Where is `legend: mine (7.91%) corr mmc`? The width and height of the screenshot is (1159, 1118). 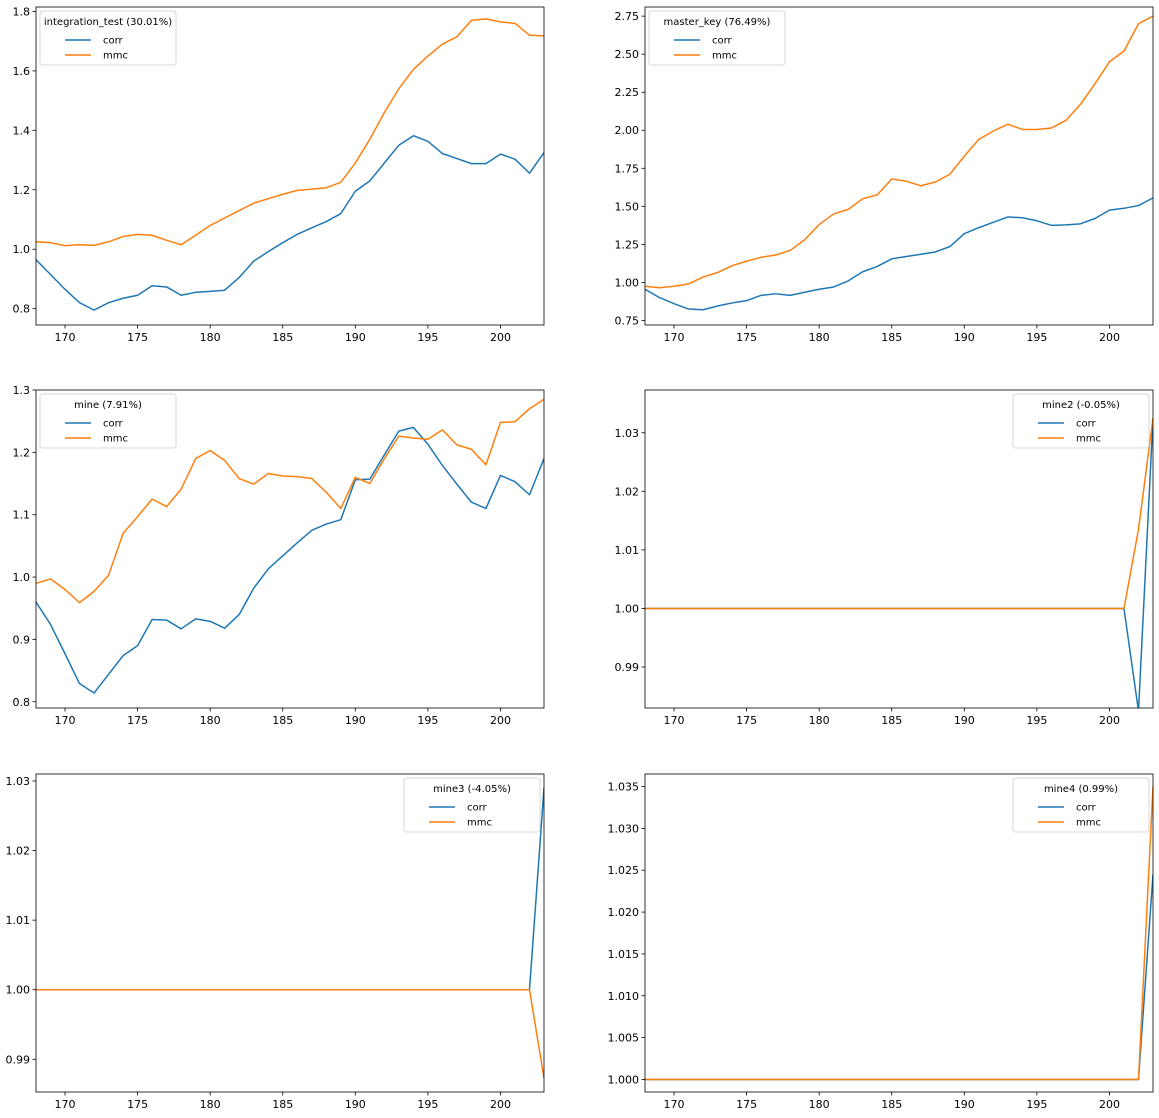 legend: mine (7.91%) corr mmc is located at coordinates (108, 421).